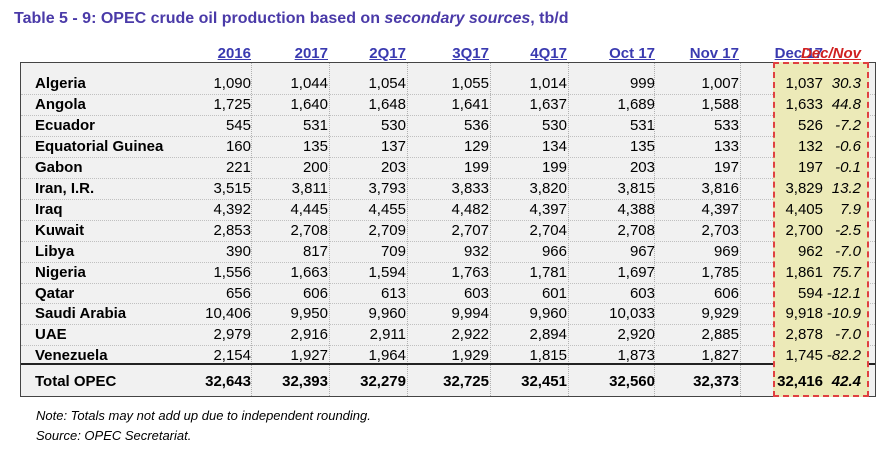 Image resolution: width=890 pixels, height=452 pixels. I want to click on value-cell: 4,392, so click(232, 209).